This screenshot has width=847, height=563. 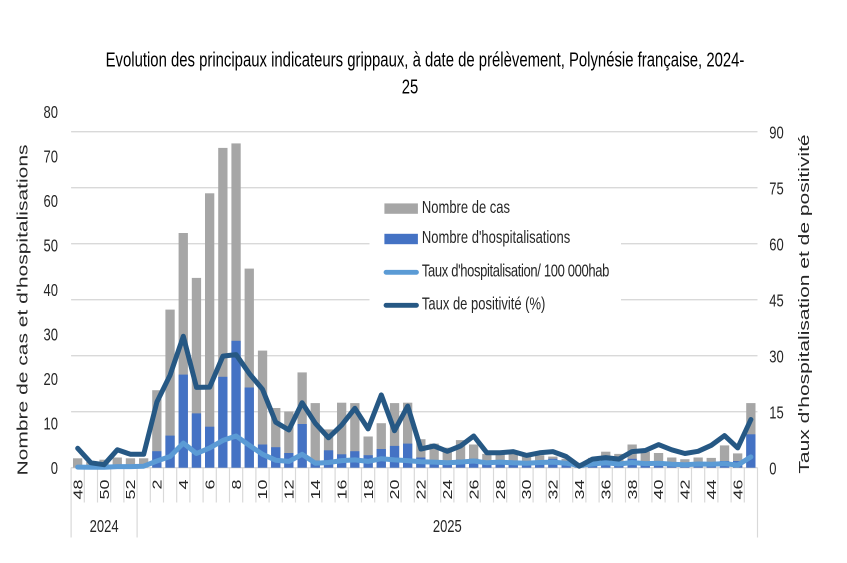 I want to click on svg-text: 22, so click(x=422, y=490).